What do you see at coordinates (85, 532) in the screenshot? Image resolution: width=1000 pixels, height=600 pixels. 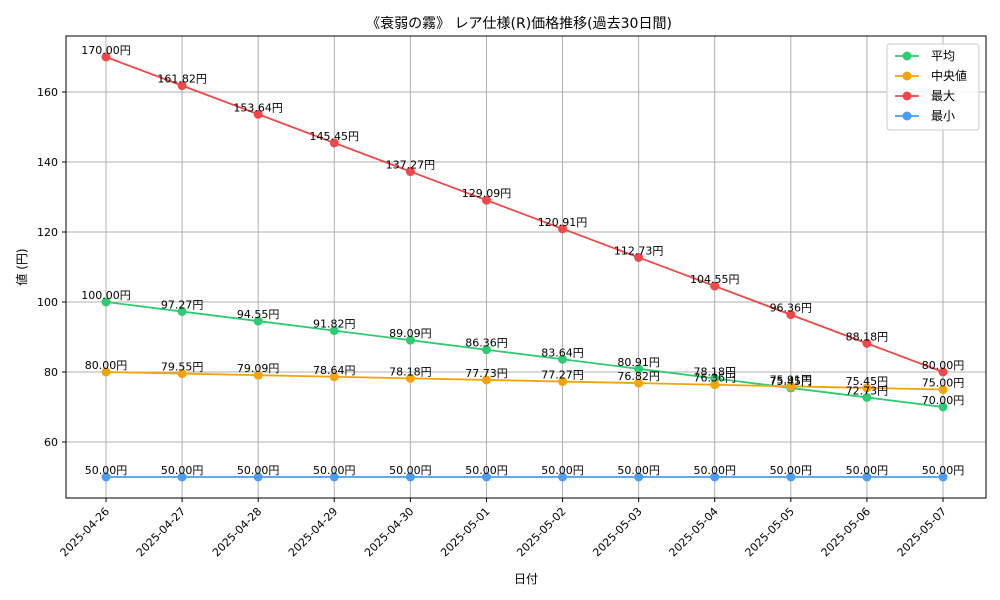 I see `x-tick-label: 2025-04-26` at bounding box center [85, 532].